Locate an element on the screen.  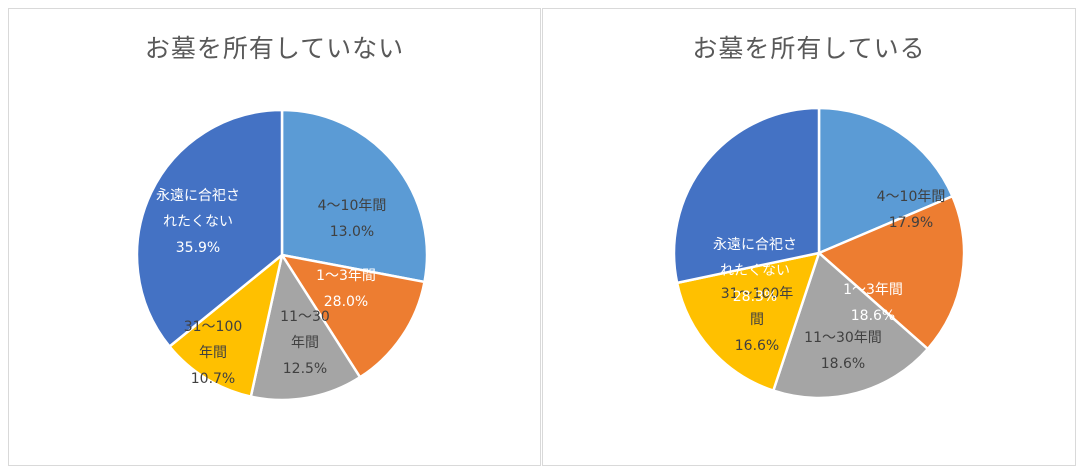
slice-category-label: 31〜100年 is located at coordinates (757, 294).